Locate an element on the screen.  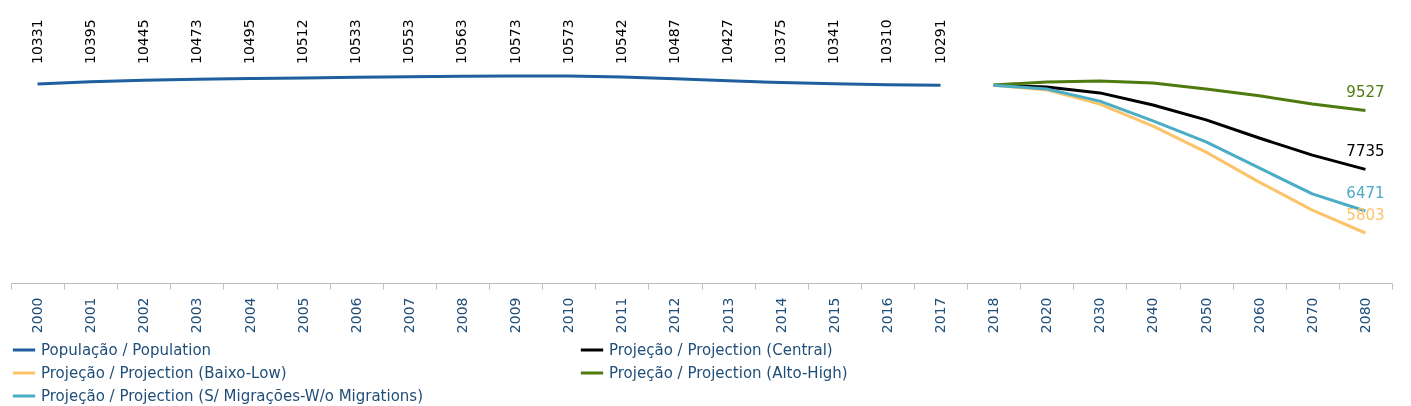
x-tick-label: 2004 is located at coordinates (249, 315).